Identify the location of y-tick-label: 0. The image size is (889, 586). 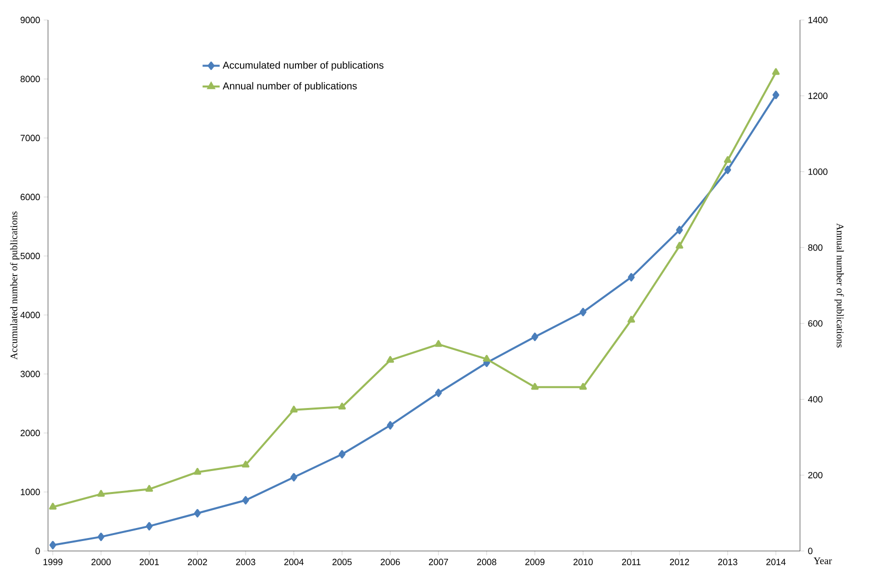
(38, 551).